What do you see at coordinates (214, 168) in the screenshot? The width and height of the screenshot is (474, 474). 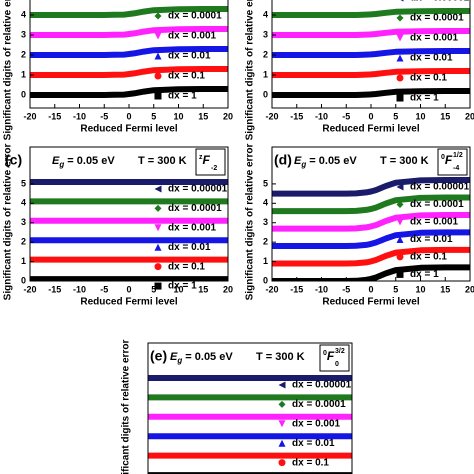 I see `function-subscript: -2` at bounding box center [214, 168].